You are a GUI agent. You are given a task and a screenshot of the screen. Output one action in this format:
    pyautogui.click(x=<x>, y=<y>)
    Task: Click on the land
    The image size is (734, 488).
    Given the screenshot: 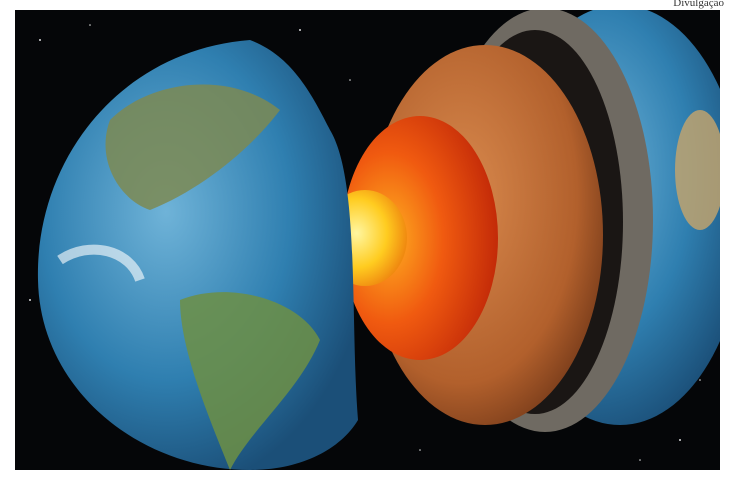 What is the action you would take?
    pyautogui.click(x=697, y=170)
    